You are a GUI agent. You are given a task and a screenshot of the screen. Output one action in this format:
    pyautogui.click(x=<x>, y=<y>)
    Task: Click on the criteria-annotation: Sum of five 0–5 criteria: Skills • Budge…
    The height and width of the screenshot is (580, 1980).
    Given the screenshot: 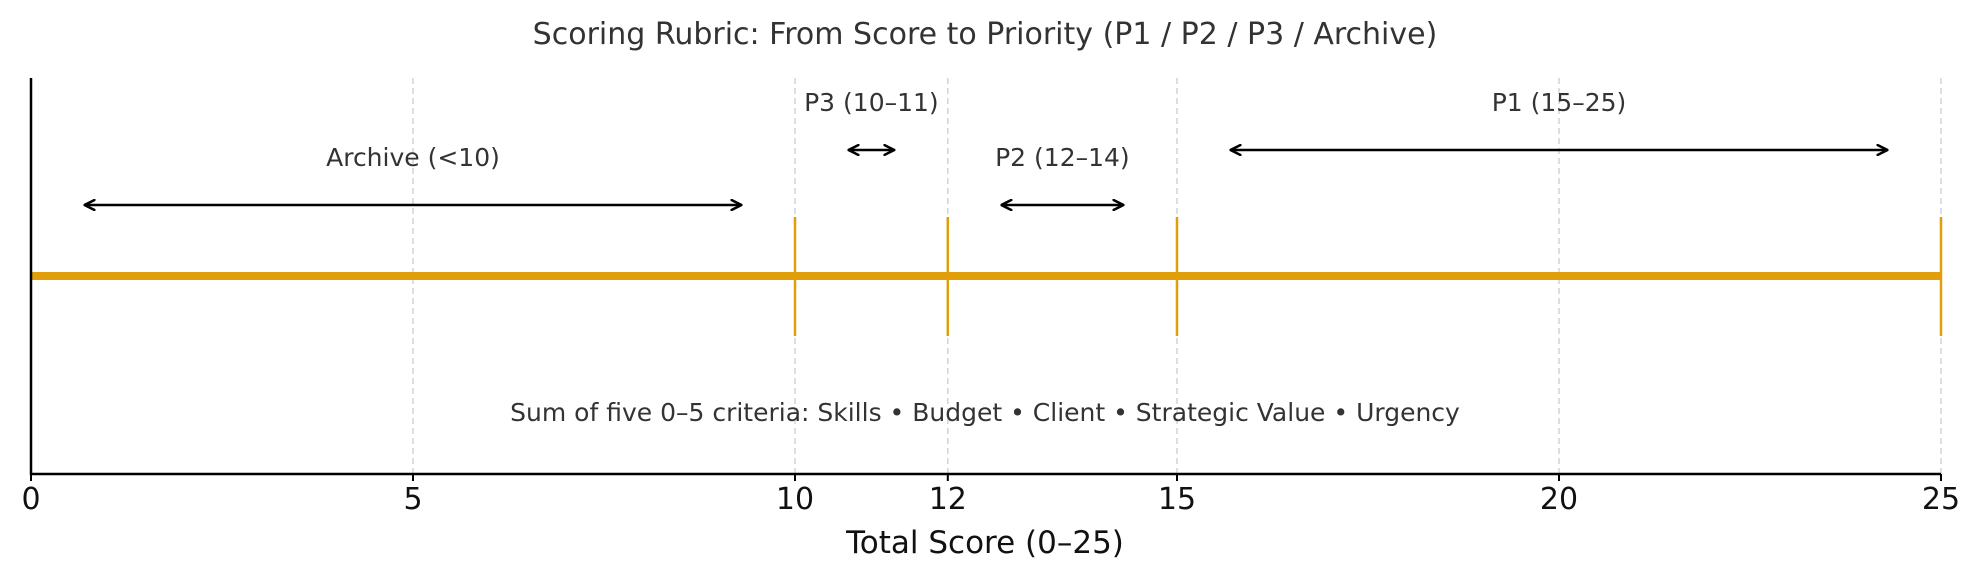 What is the action you would take?
    pyautogui.click(x=985, y=412)
    